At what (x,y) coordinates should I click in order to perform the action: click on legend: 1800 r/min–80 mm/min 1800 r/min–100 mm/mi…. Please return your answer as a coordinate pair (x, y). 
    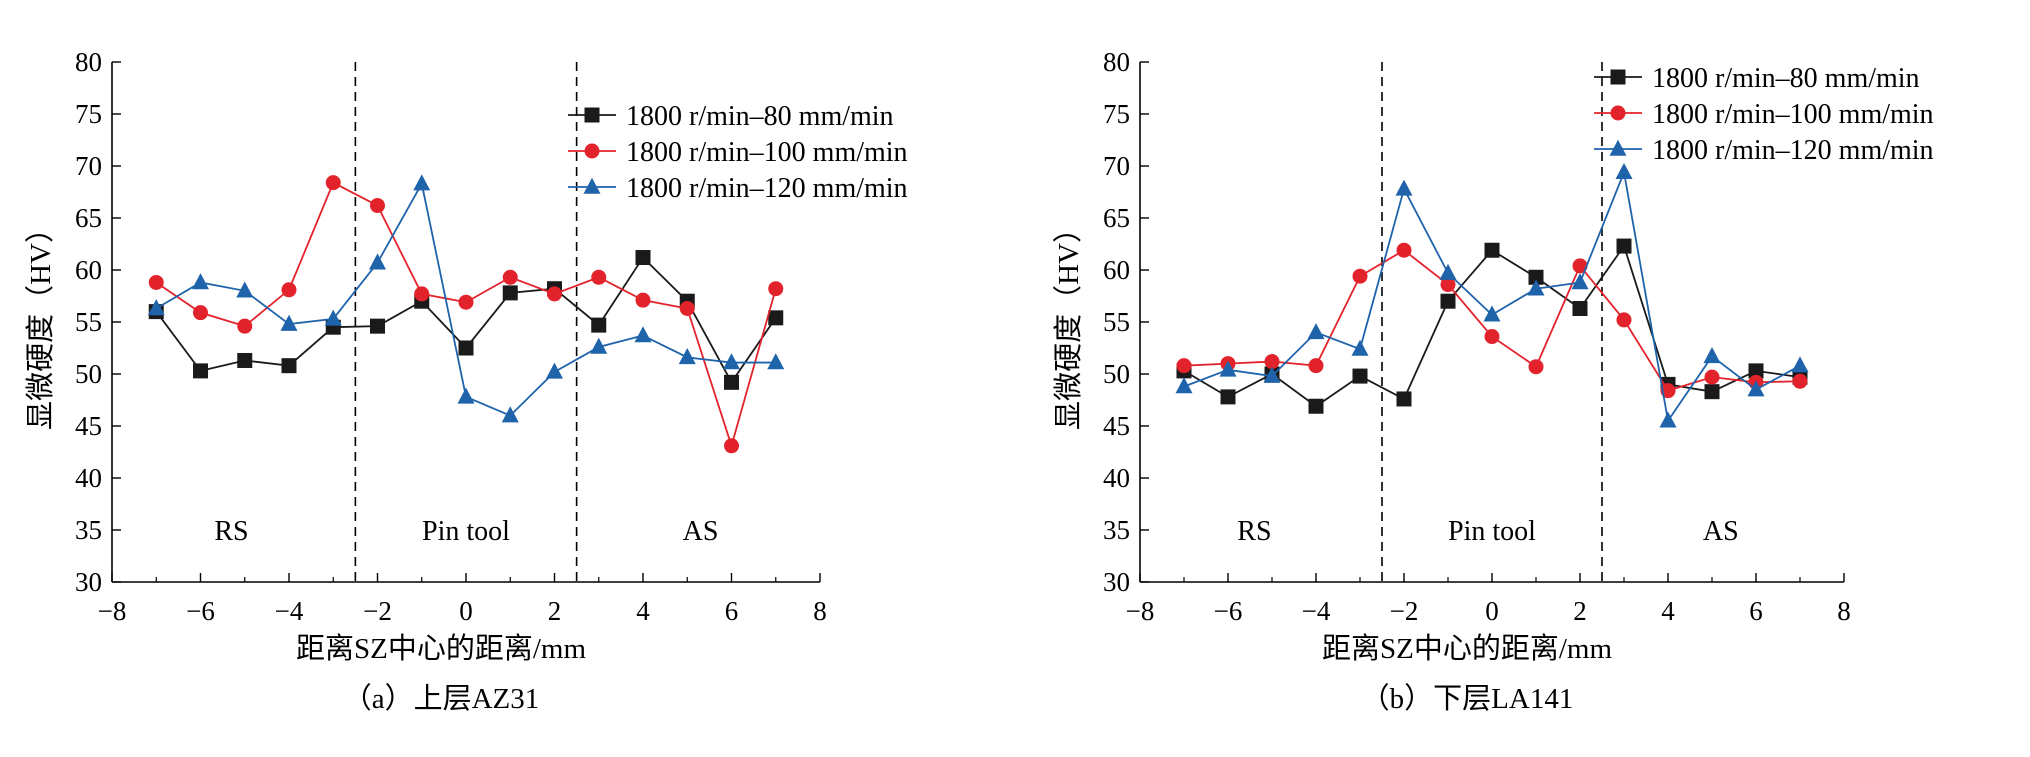
    Looking at the image, I should click on (1764, 114).